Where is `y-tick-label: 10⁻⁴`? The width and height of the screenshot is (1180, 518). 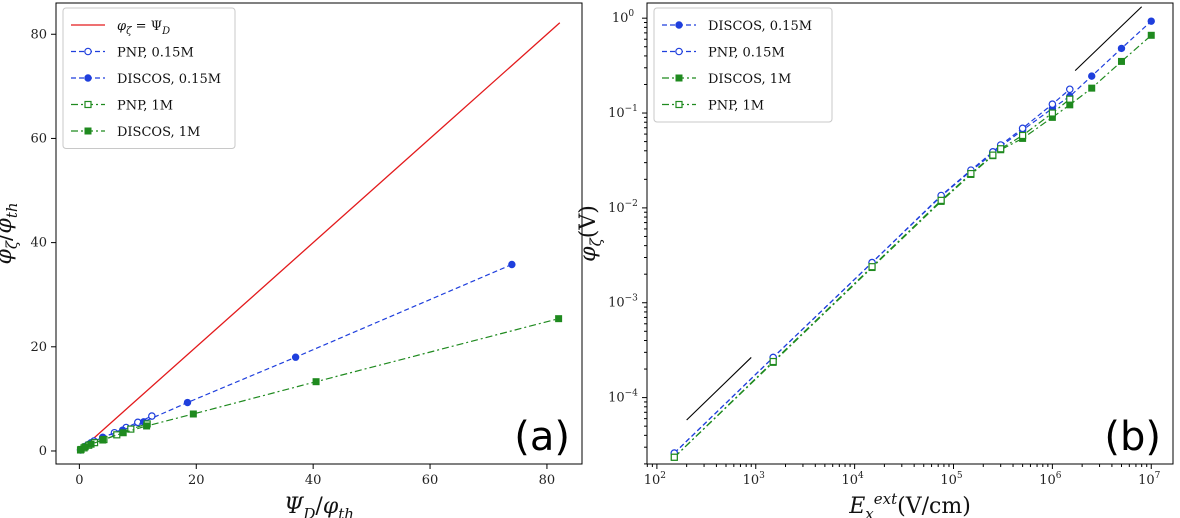
y-tick-label: 10⁻⁴ is located at coordinates (623, 397).